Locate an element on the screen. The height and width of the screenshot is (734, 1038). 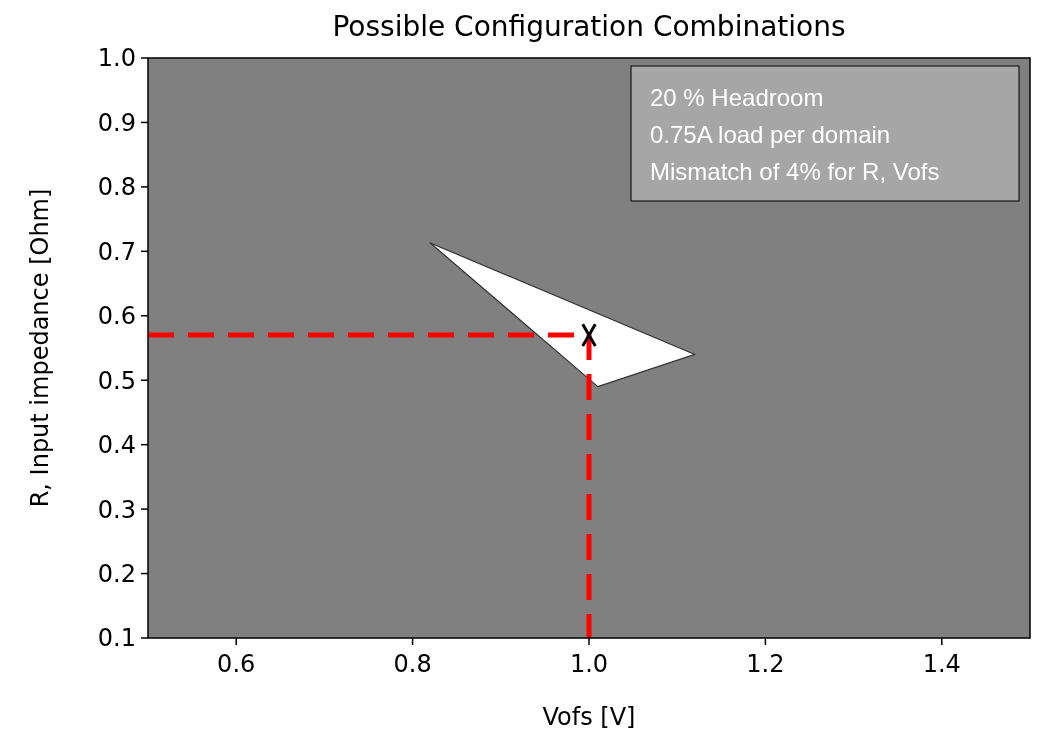
y-tick-label: 0.3 is located at coordinates (116, 509).